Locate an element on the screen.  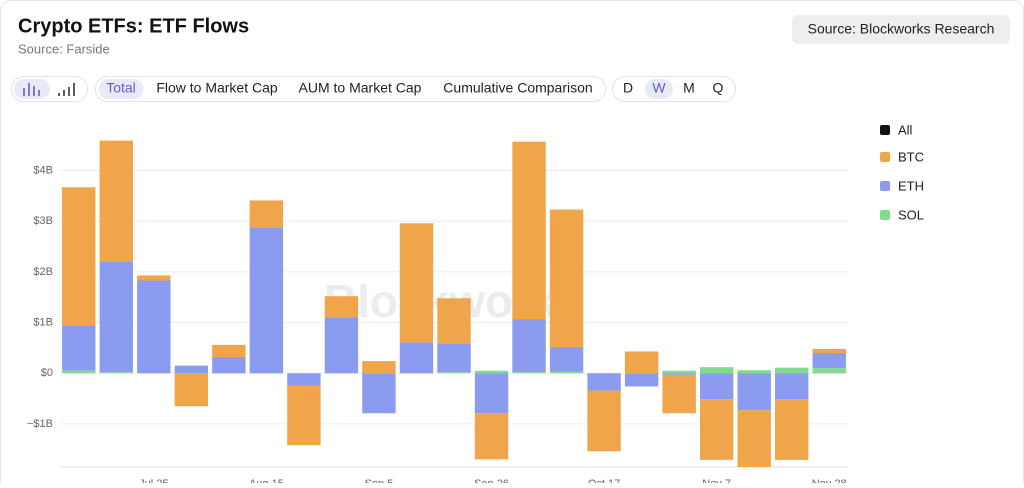
period-tab: M is located at coordinates (689, 88).